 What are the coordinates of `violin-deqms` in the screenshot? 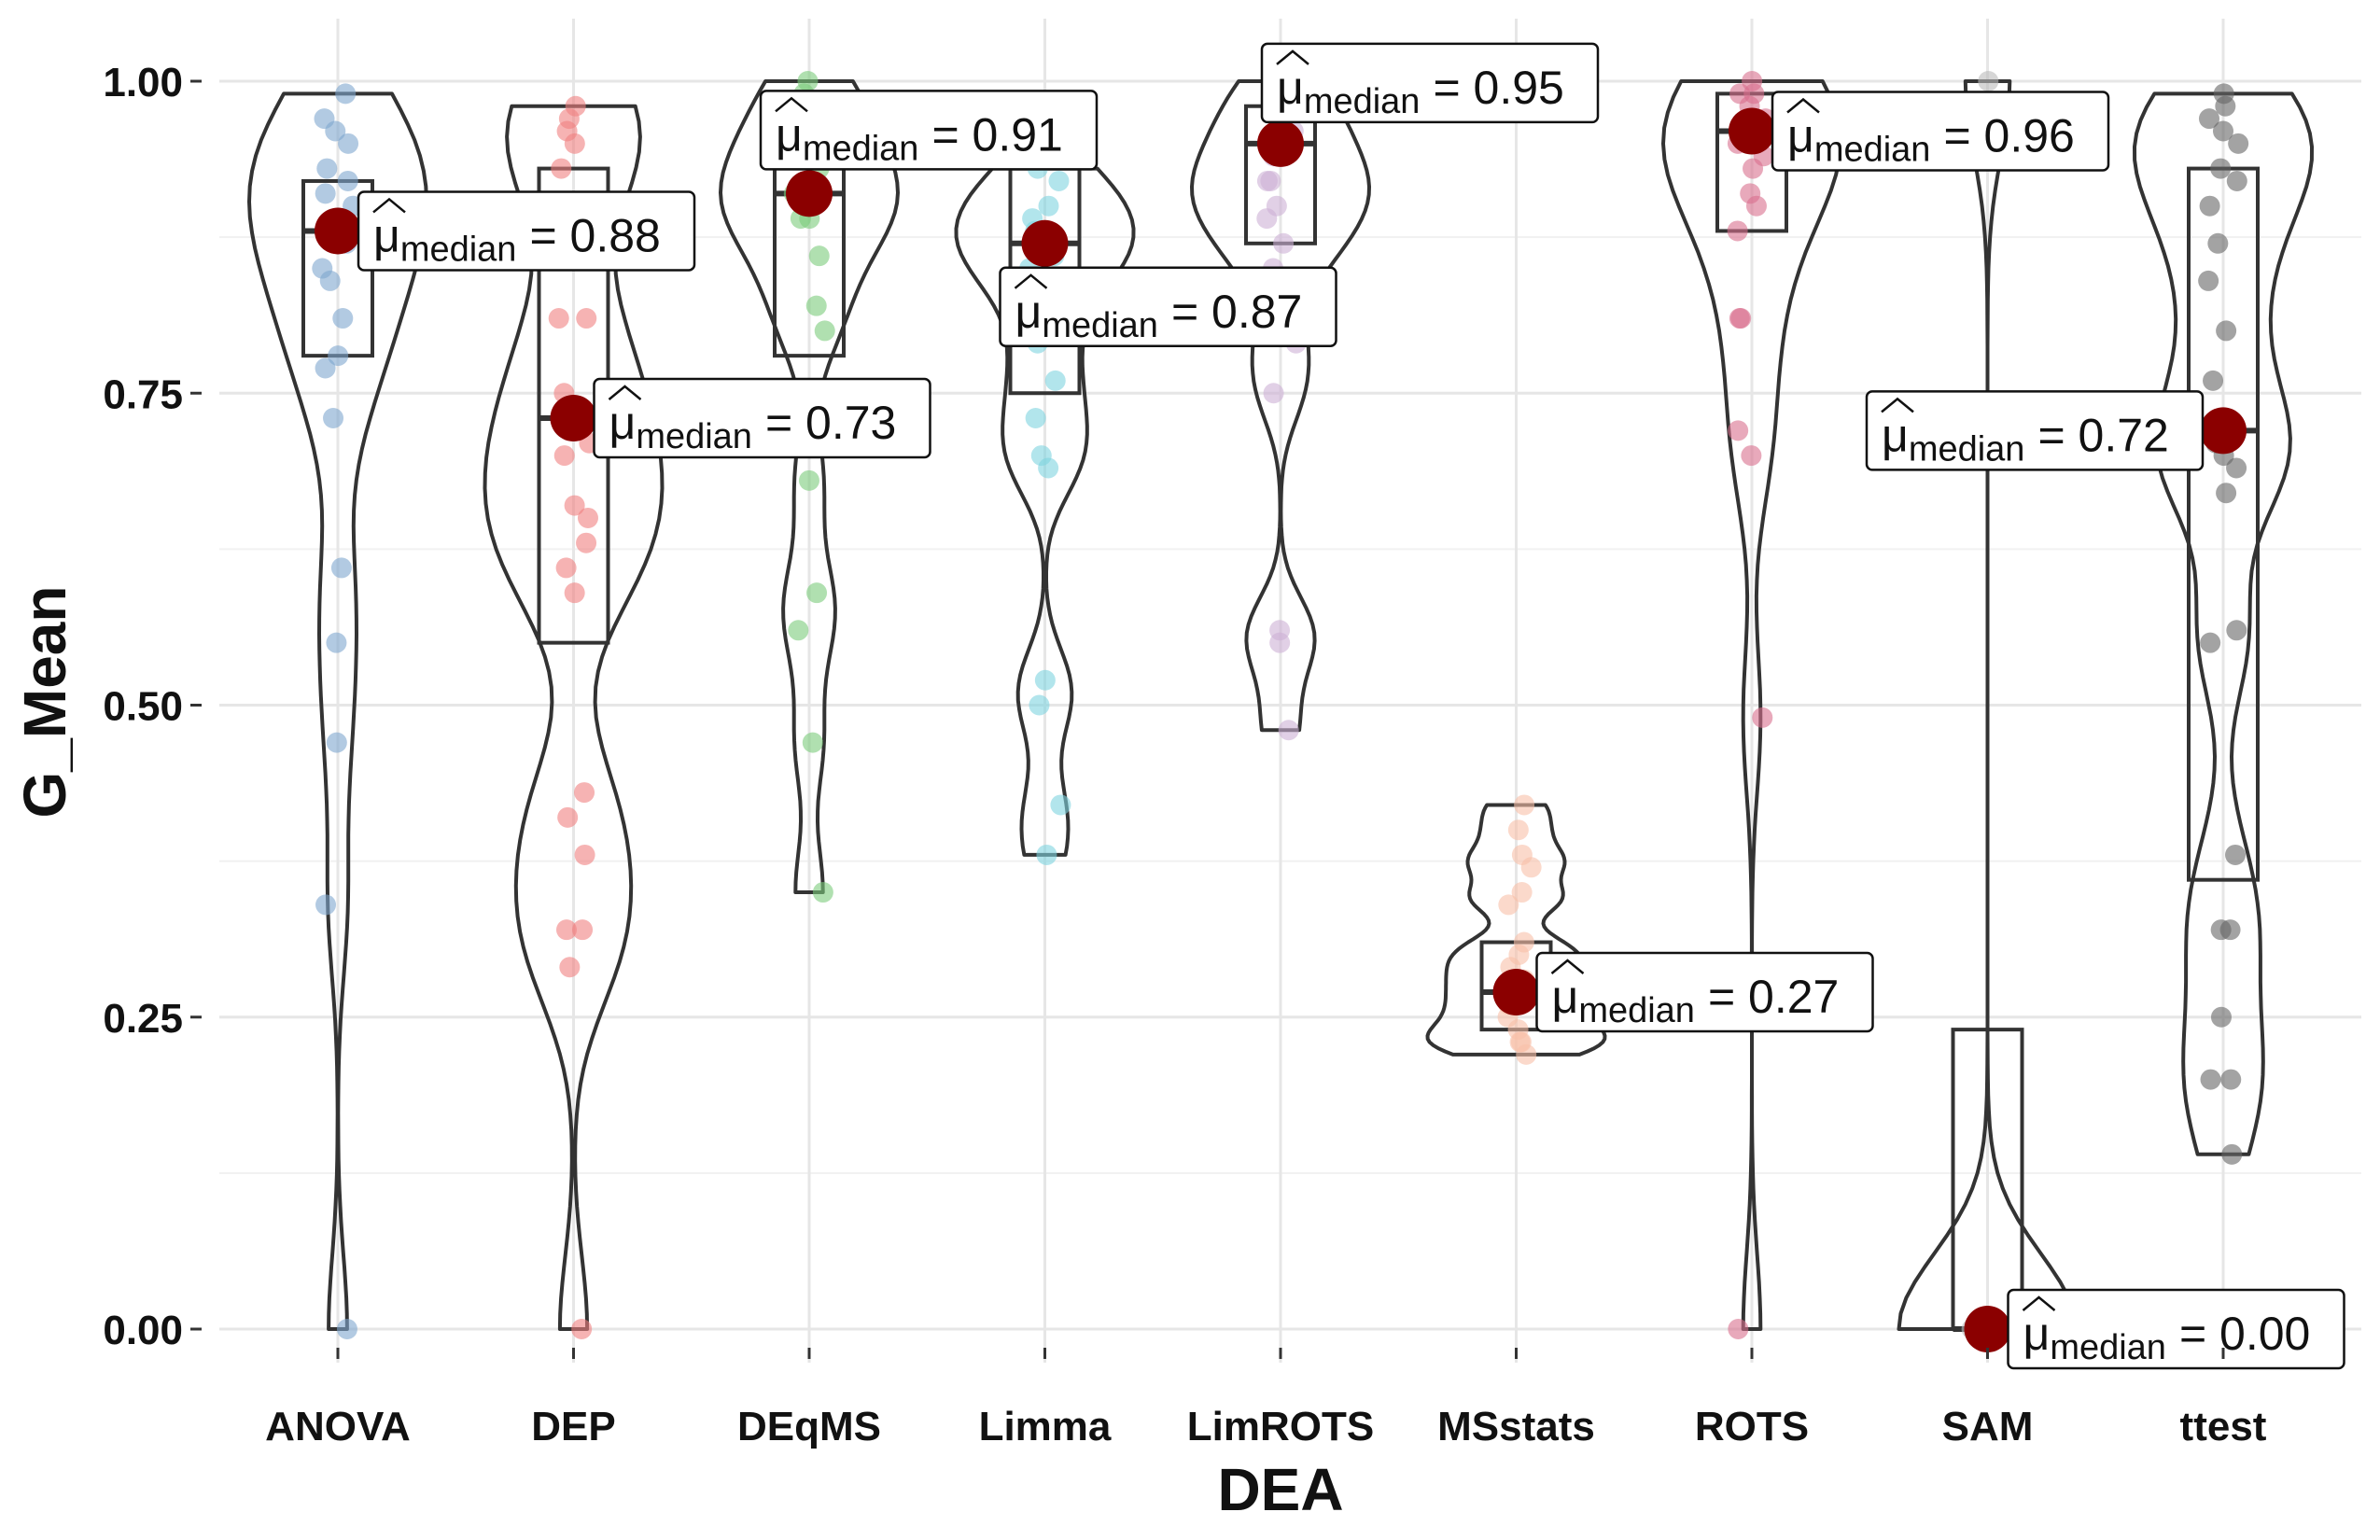 It's located at (809, 486).